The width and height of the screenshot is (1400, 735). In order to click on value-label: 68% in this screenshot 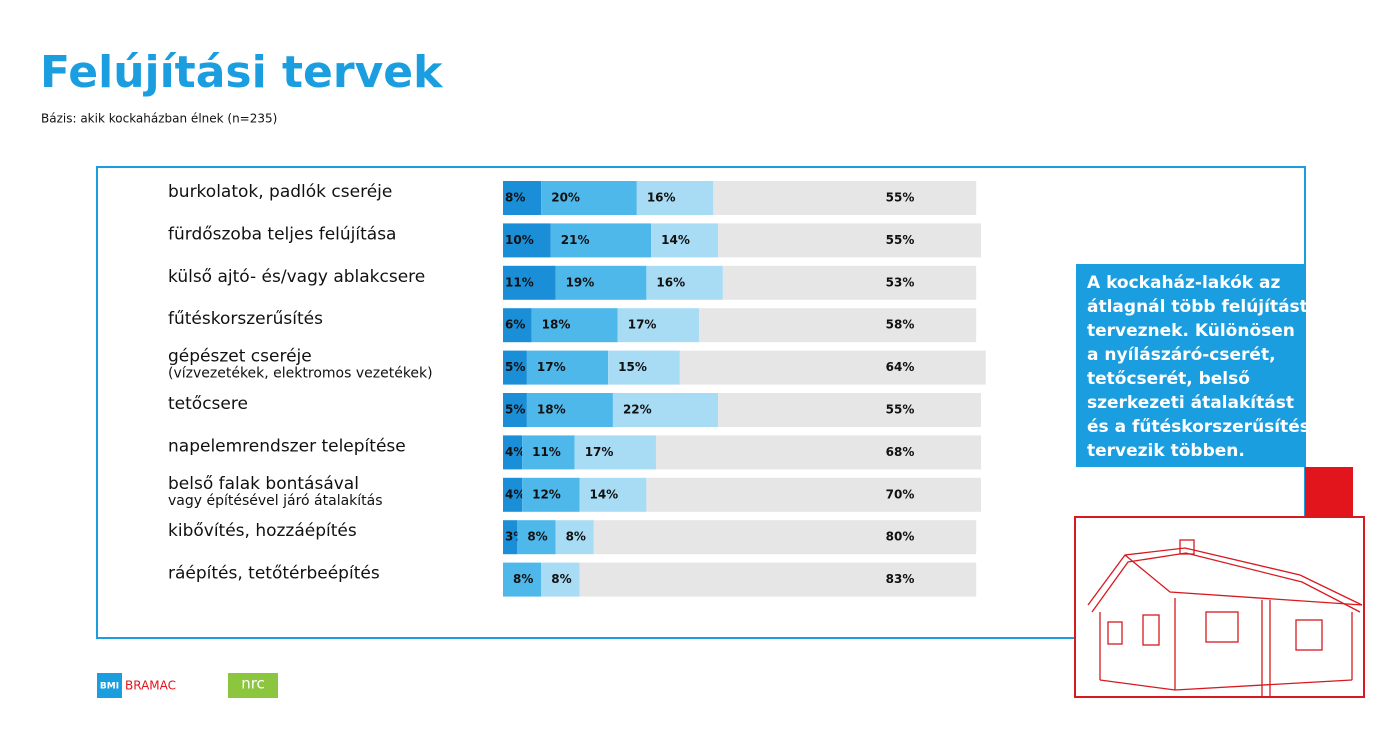, I will do `click(900, 452)`.